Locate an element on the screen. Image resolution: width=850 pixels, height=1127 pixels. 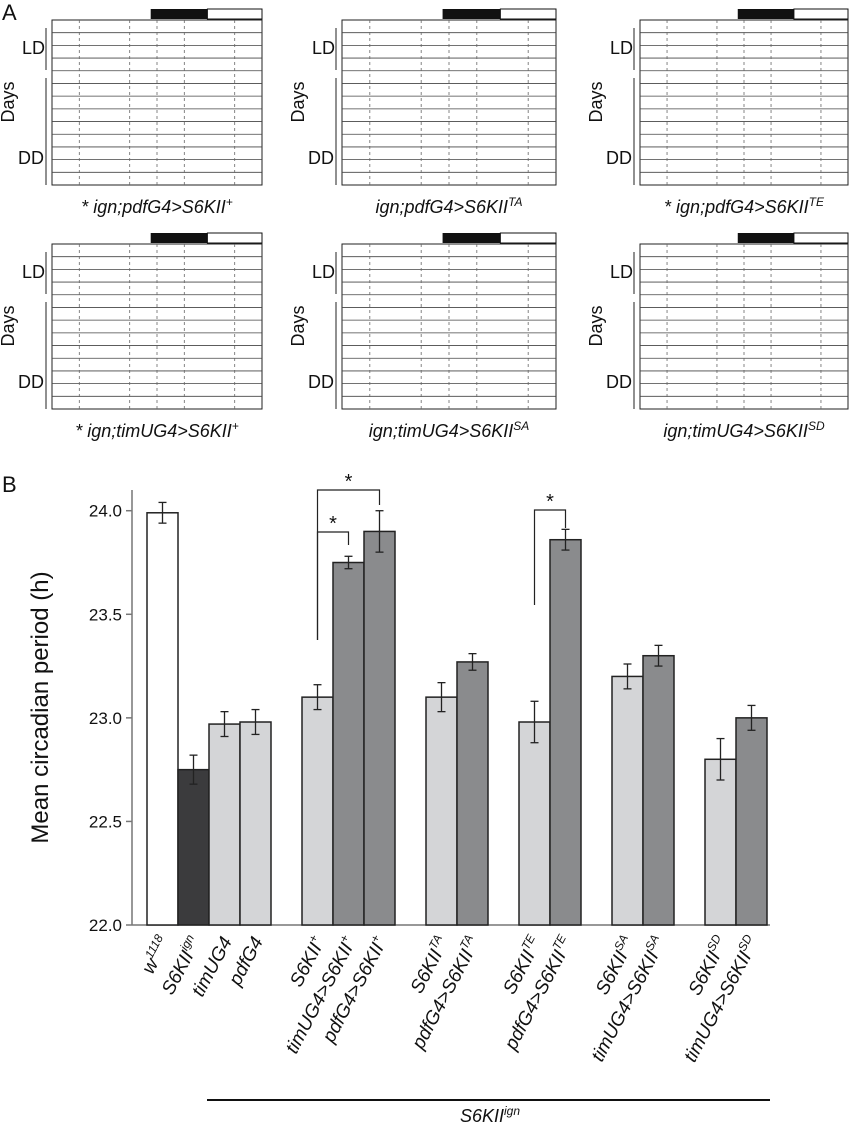
y-tick-label: 22.0 is located at coordinates (105, 925).